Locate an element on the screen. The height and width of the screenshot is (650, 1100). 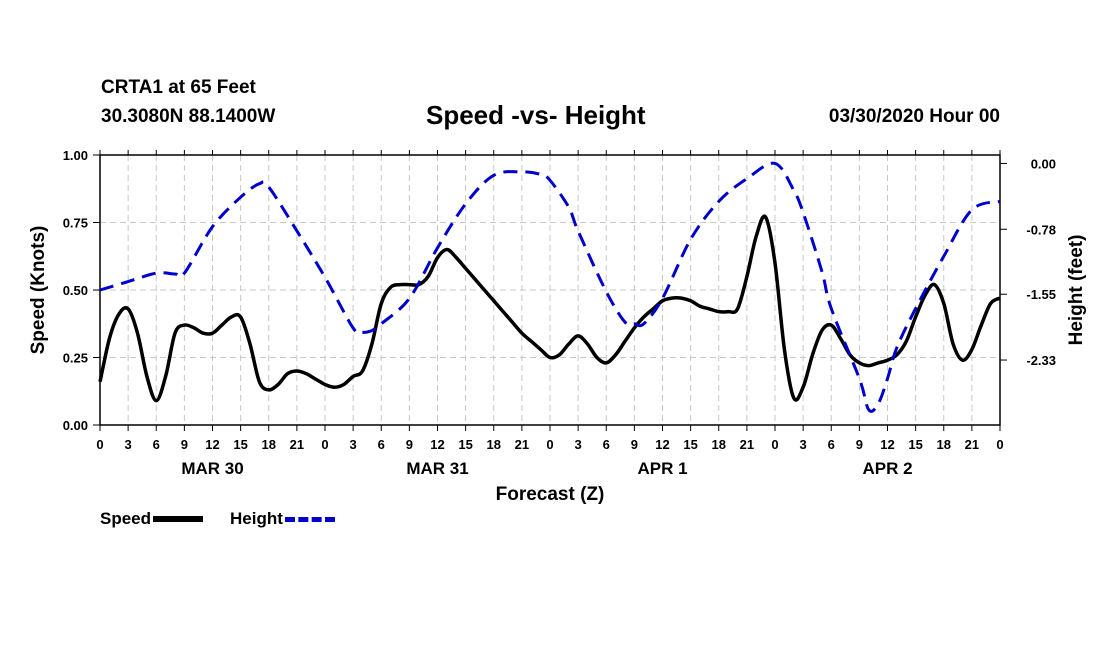
y-tick-label: 0.50 is located at coordinates (75, 290).